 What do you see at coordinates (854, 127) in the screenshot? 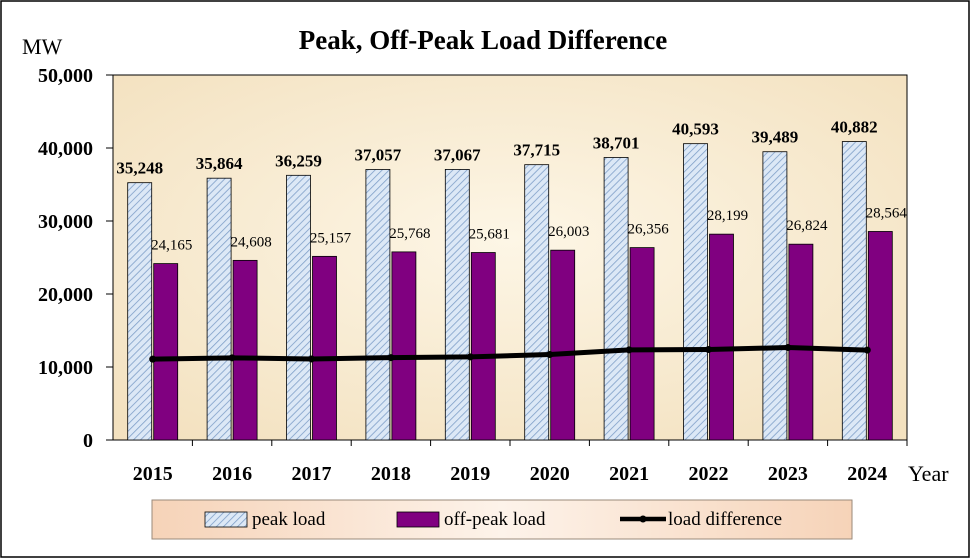
I see `peak-load-value-label: 40,882` at bounding box center [854, 127].